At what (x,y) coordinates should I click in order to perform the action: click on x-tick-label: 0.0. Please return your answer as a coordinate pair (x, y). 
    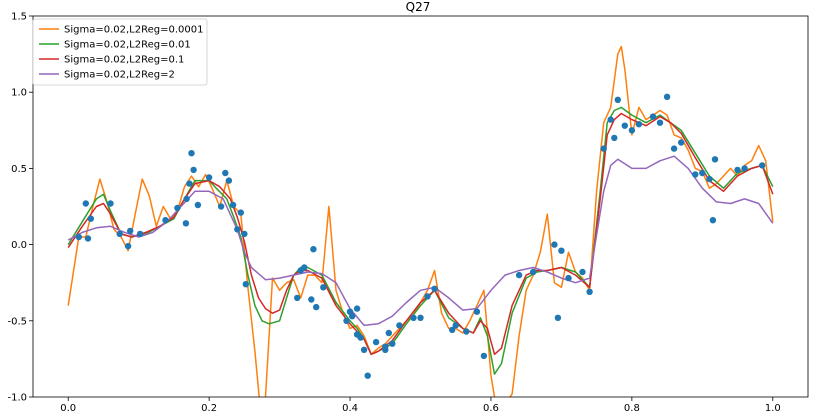
    Looking at the image, I should click on (68, 408).